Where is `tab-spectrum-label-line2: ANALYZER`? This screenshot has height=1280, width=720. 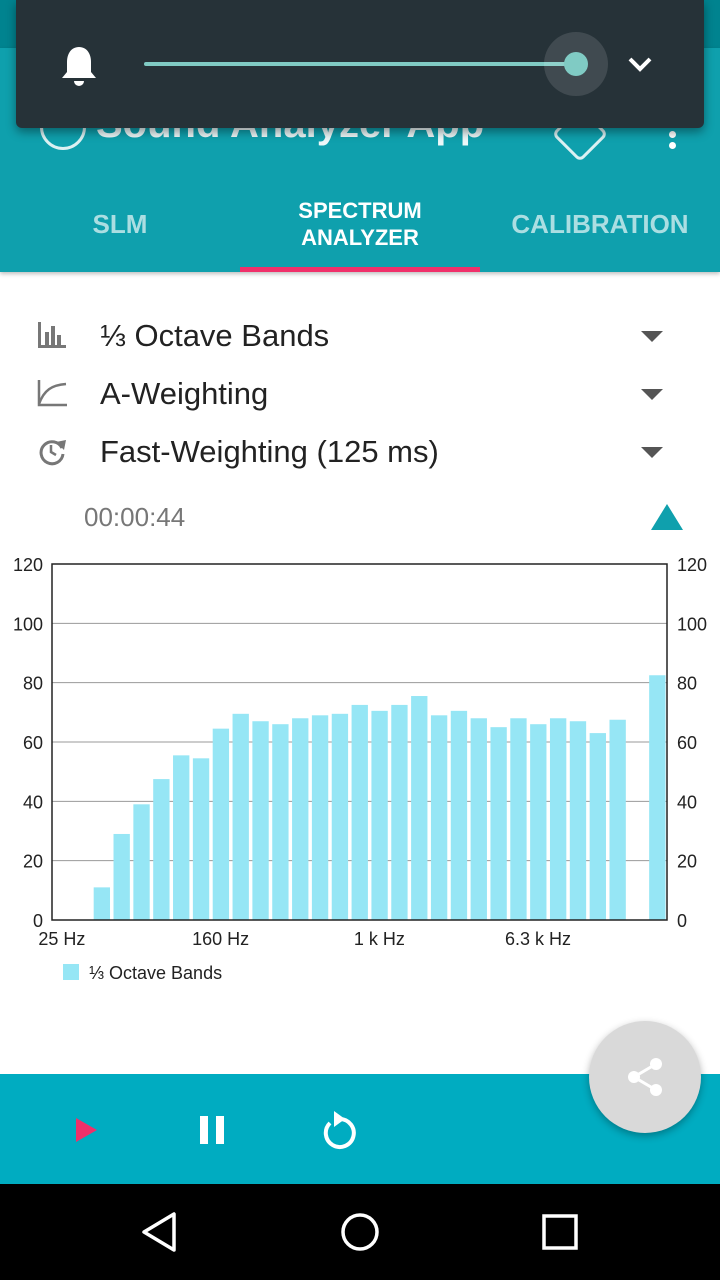
tab-spectrum-label-line2: ANALYZER is located at coordinates (360, 237).